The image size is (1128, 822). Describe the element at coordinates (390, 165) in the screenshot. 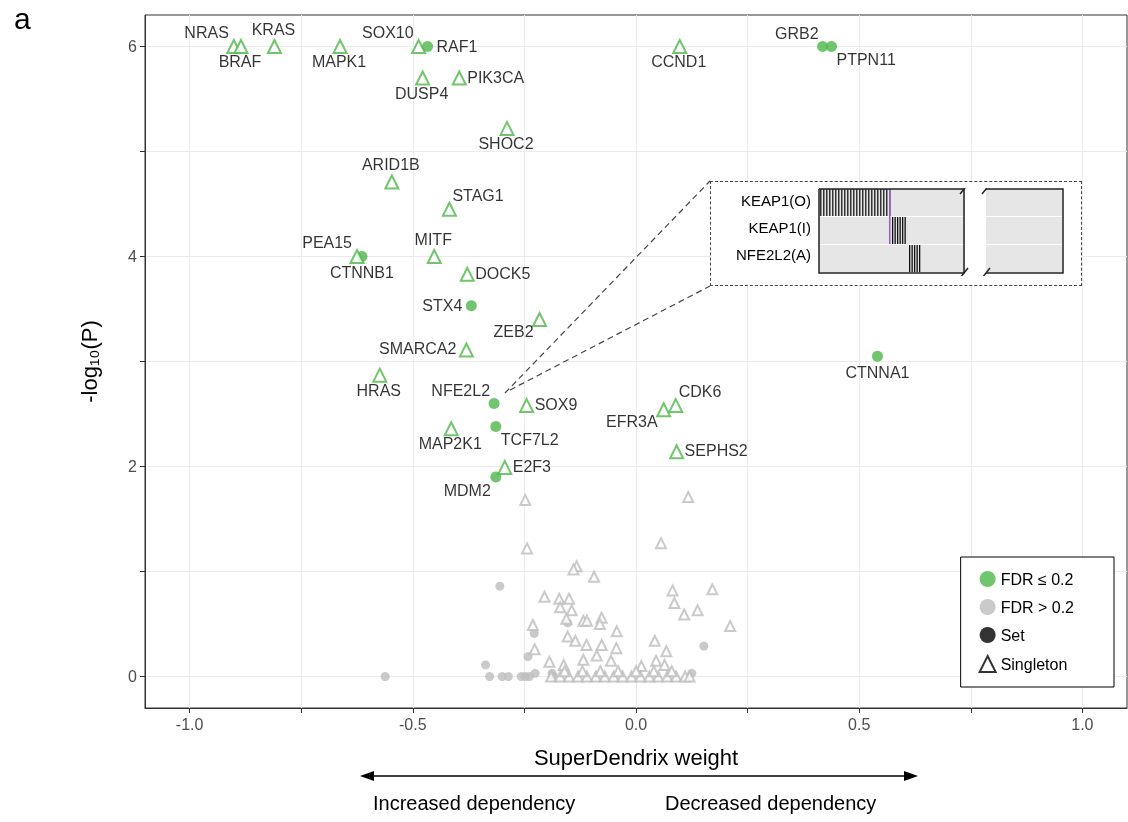

I see `data-label: ARID1B` at that location.